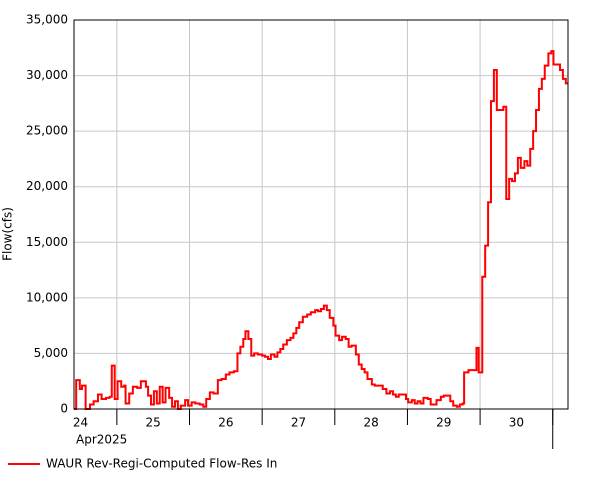 The image size is (601, 480). I want to click on y-tick-label: 25,000, so click(47, 131).